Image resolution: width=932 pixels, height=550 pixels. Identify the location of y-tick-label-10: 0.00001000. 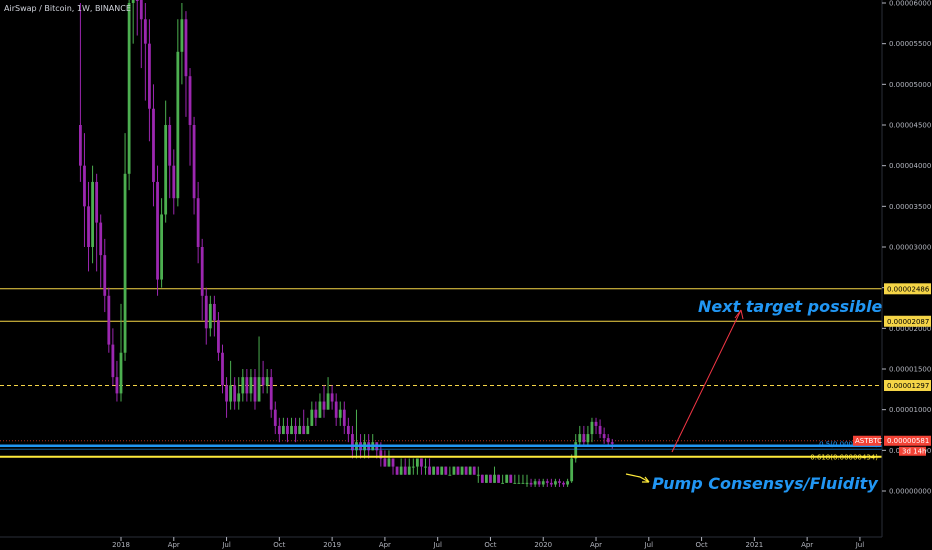
(910, 410).